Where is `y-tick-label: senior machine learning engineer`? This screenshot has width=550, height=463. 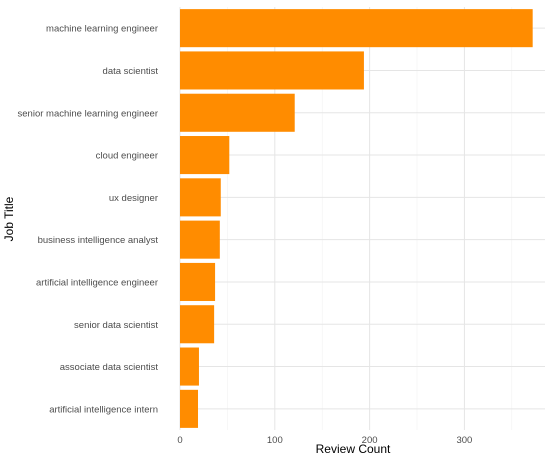
y-tick-label: senior machine learning engineer is located at coordinates (88, 113).